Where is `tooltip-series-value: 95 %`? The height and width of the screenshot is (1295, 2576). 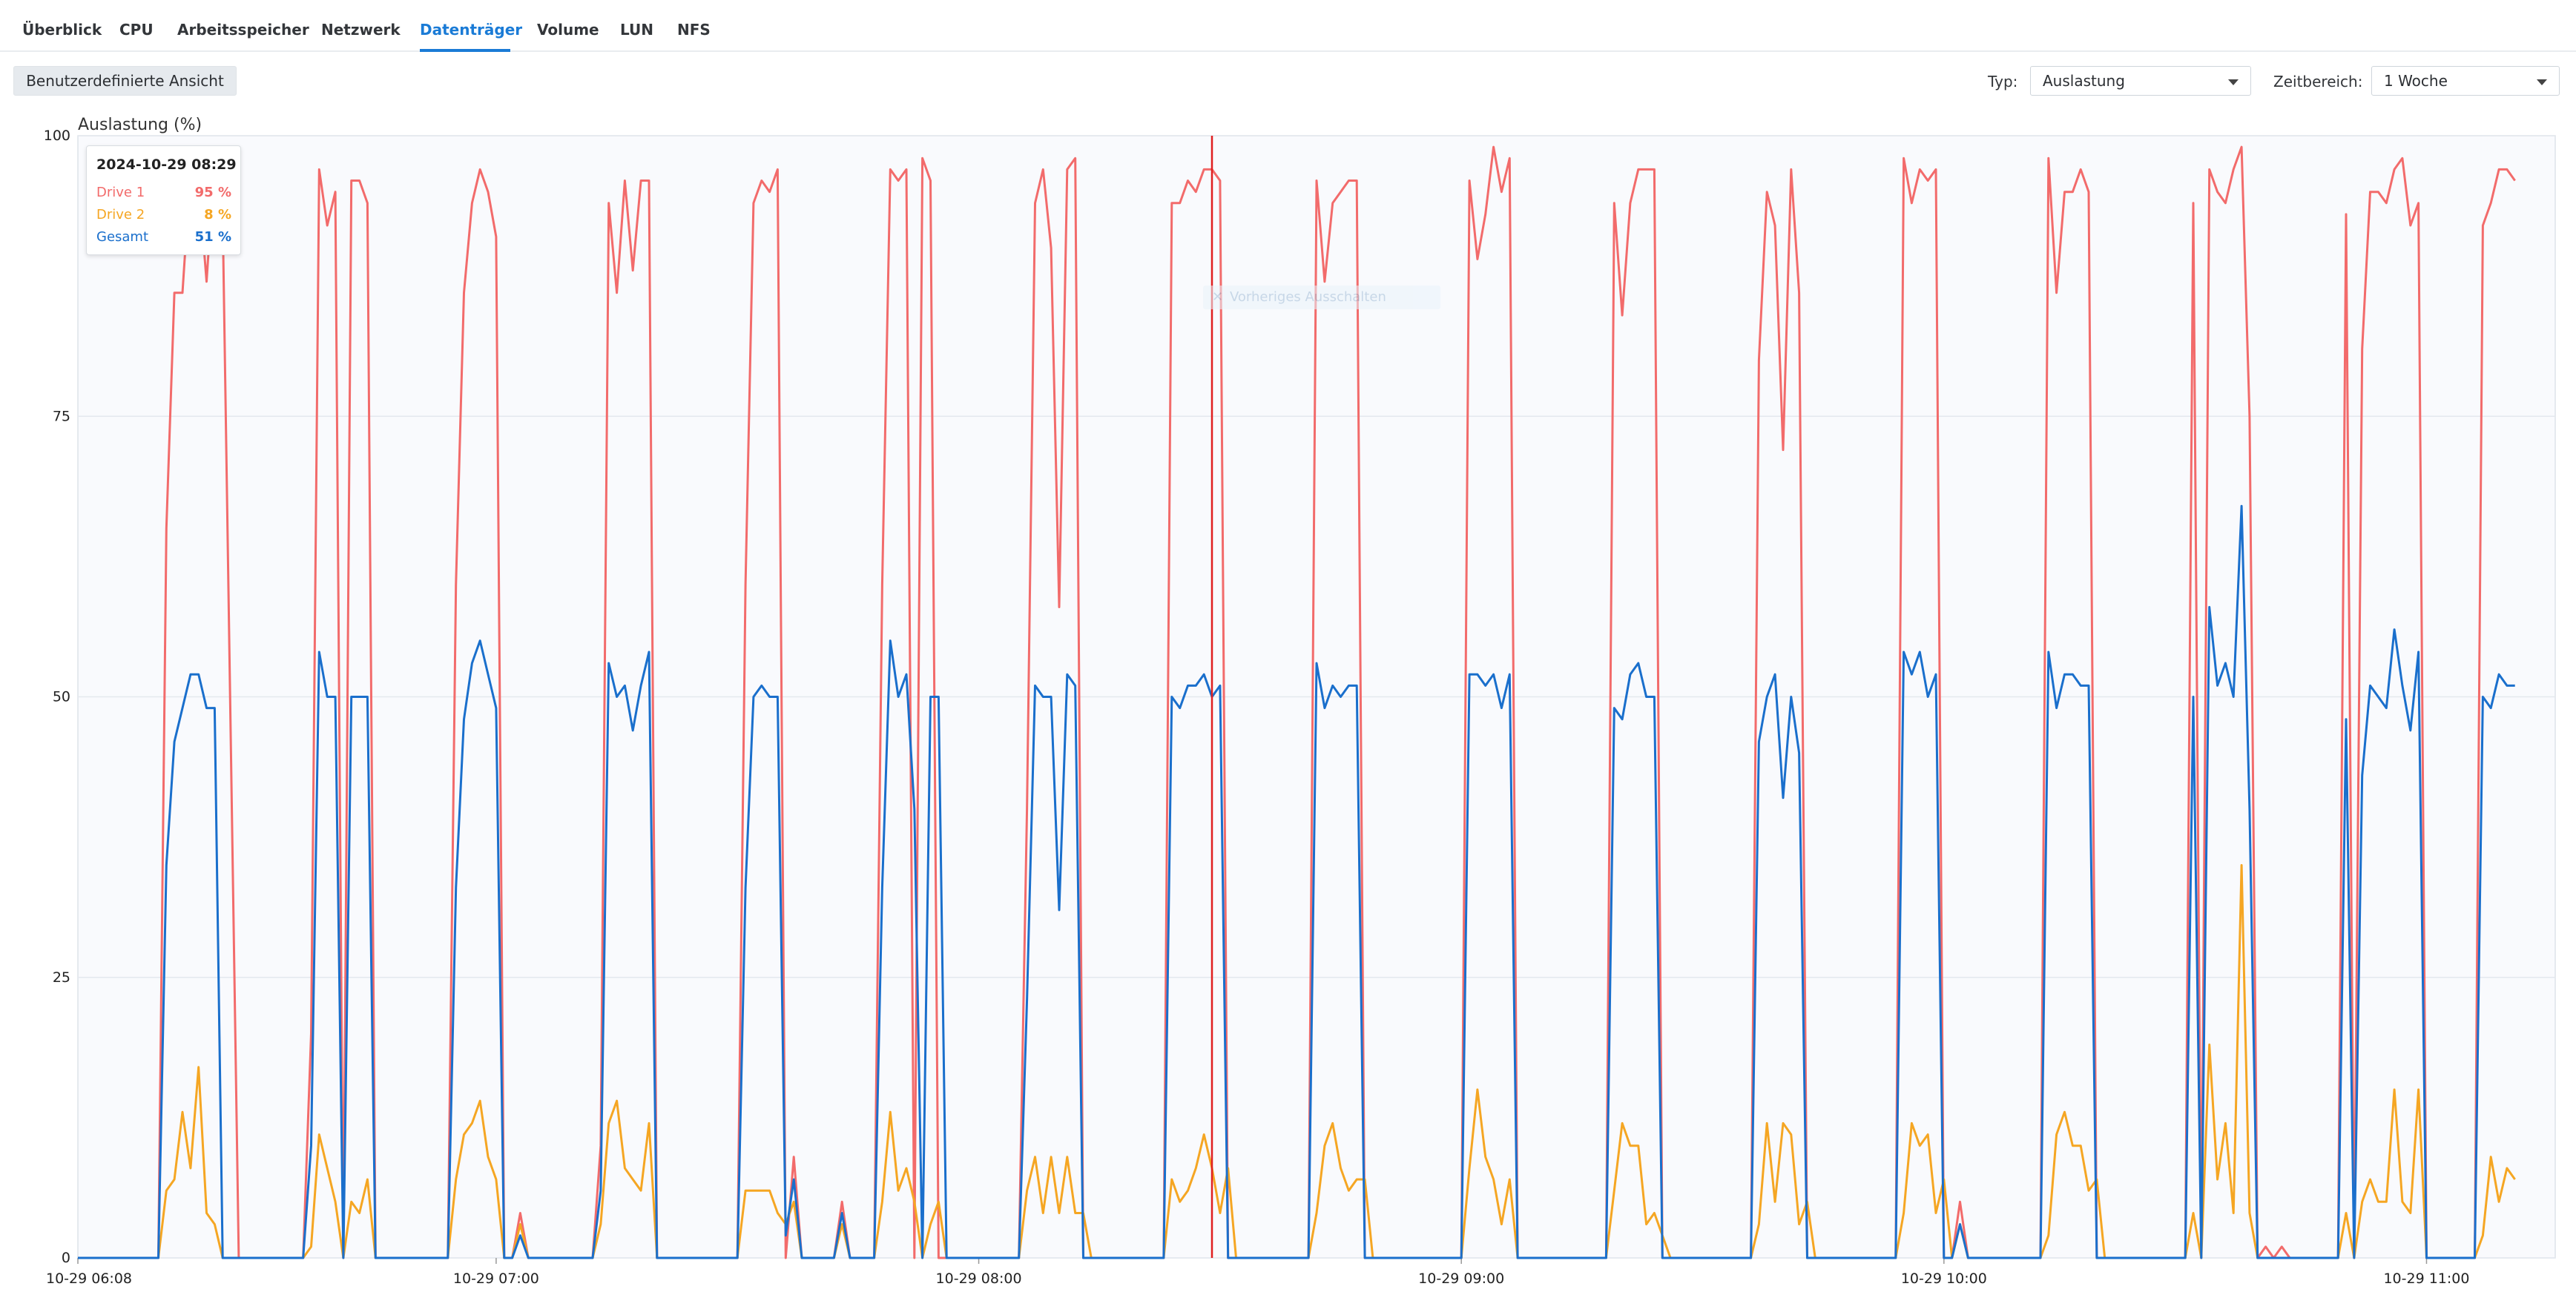
tooltip-series-value: 95 % is located at coordinates (212, 193).